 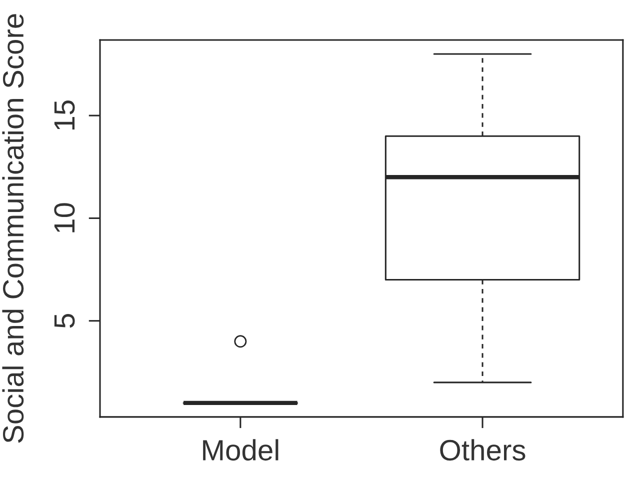 What do you see at coordinates (64, 115) in the screenshot?
I see `y-tick-label: 15` at bounding box center [64, 115].